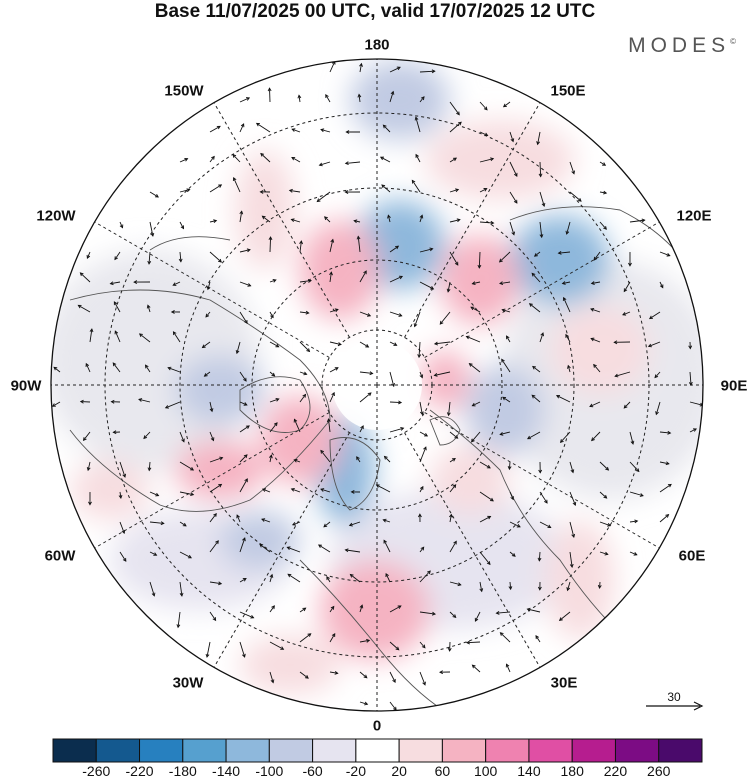 The width and height of the screenshot is (750, 783). What do you see at coordinates (182, 771) in the screenshot?
I see `colorbar-tick-label: -180` at bounding box center [182, 771].